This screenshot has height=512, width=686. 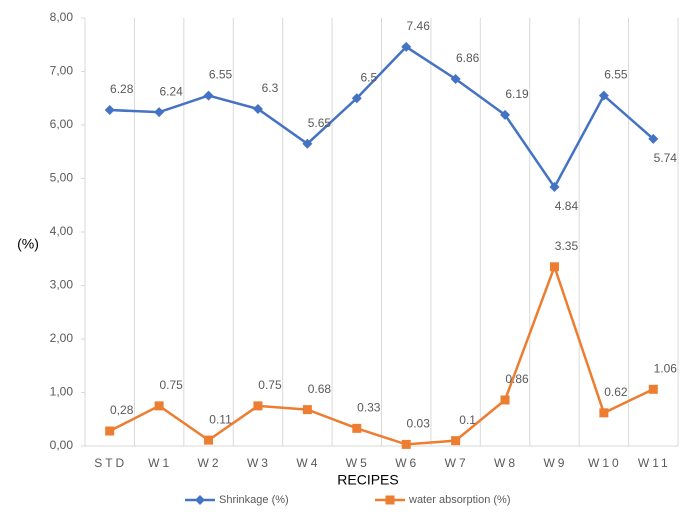 What do you see at coordinates (210, 463) in the screenshot?
I see `x-tick-label: W2` at bounding box center [210, 463].